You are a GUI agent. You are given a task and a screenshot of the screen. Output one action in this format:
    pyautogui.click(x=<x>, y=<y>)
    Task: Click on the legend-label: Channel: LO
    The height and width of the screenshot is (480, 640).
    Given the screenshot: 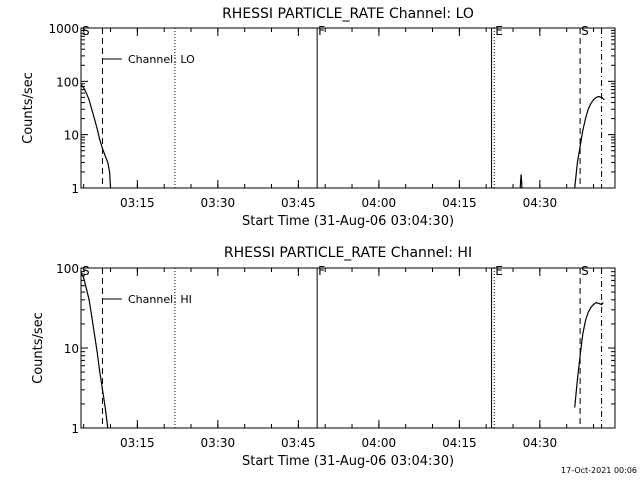 What is the action you would take?
    pyautogui.click(x=161, y=59)
    